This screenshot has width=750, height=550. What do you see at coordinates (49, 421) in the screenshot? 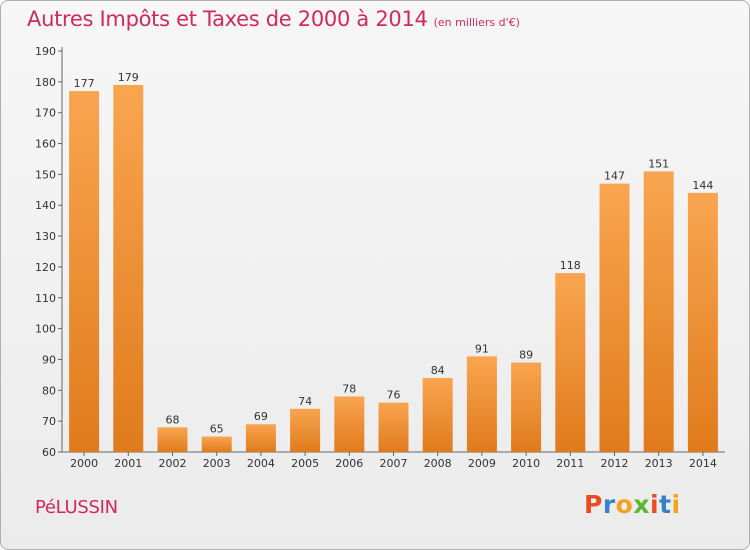
I see `y-tick-label: 70` at bounding box center [49, 421].